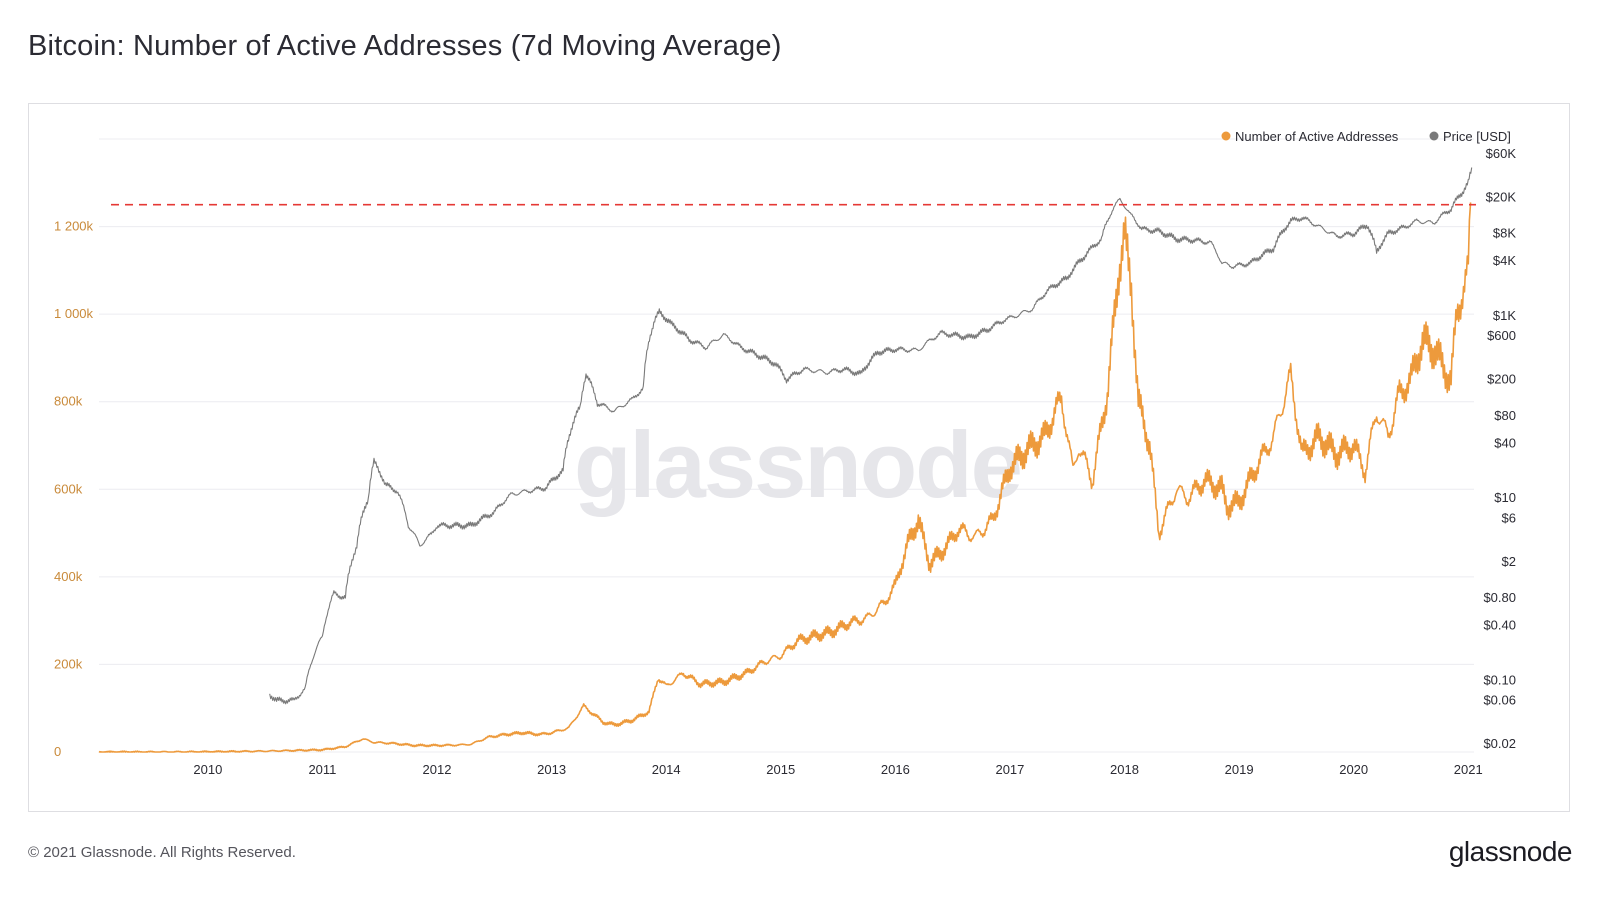 The height and width of the screenshot is (897, 1600). Describe the element at coordinates (780, 769) in the screenshot. I see `x-tick-label: 2015` at that location.